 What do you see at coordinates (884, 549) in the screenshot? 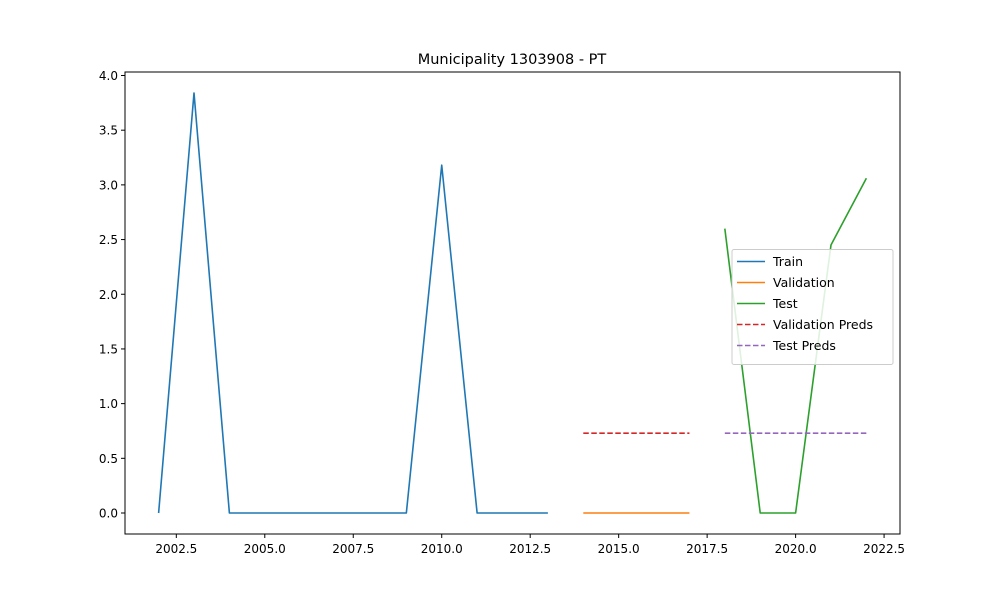
I see `x-tick-label: 2022.5` at bounding box center [884, 549].